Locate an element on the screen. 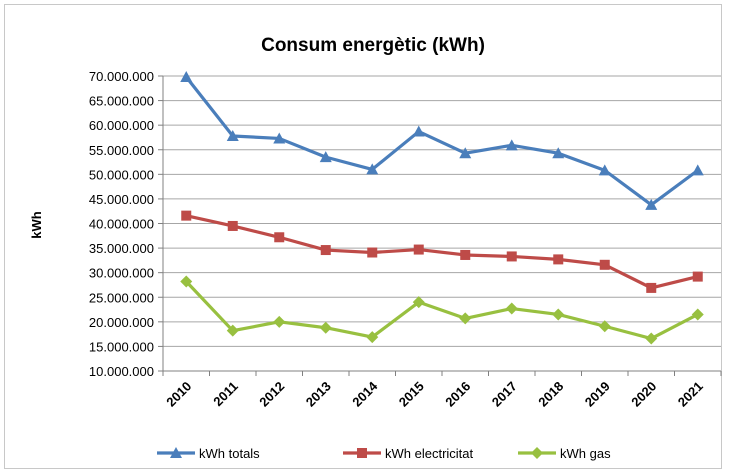  legend-label: kWh gas is located at coordinates (585, 453).